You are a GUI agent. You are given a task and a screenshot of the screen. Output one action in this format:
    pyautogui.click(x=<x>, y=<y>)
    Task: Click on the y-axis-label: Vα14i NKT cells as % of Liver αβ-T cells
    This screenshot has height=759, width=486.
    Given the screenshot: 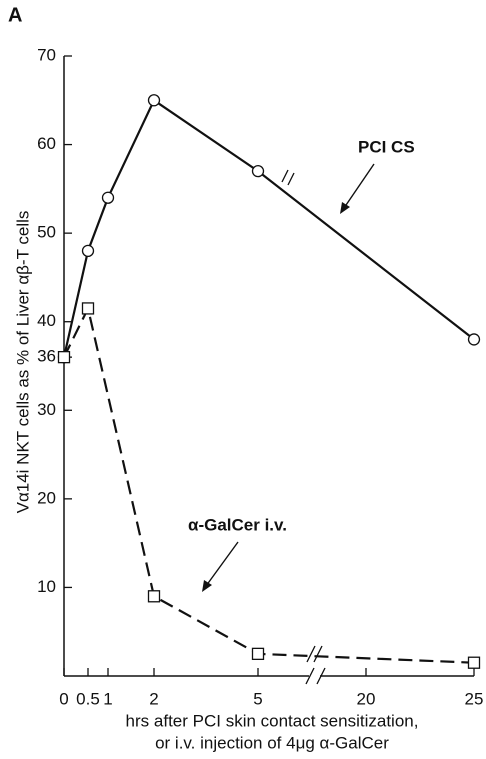 What is the action you would take?
    pyautogui.click(x=22, y=362)
    